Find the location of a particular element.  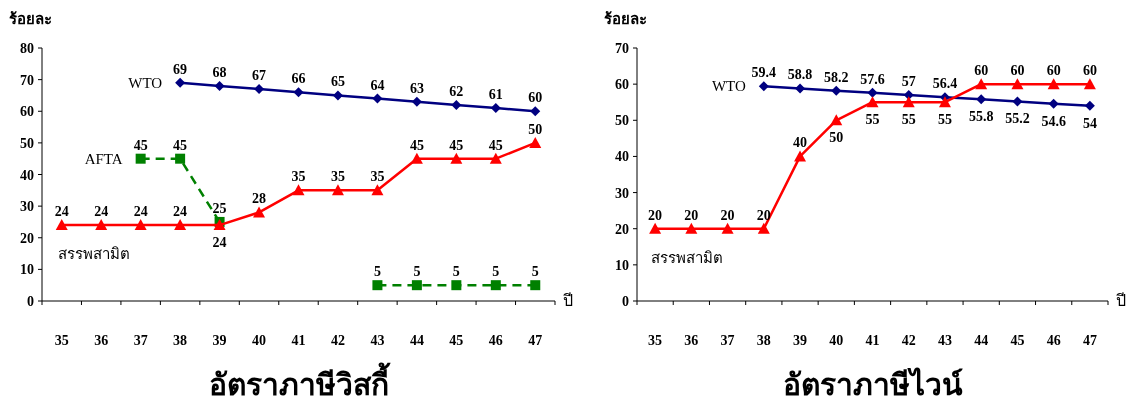

data-label: 63 is located at coordinates (416, 88).